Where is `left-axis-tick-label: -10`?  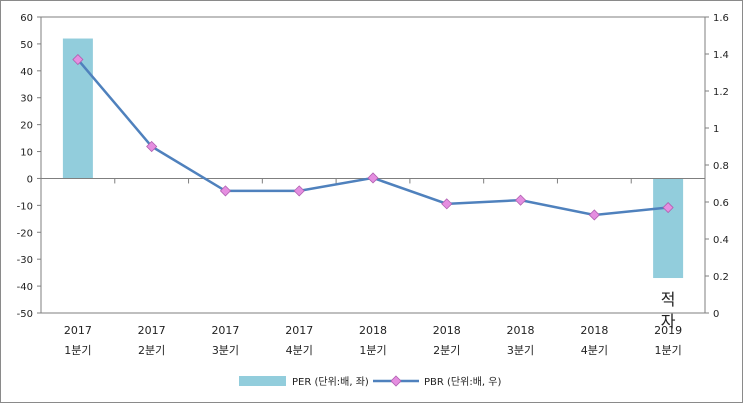 left-axis-tick-label: -10 is located at coordinates (25, 206).